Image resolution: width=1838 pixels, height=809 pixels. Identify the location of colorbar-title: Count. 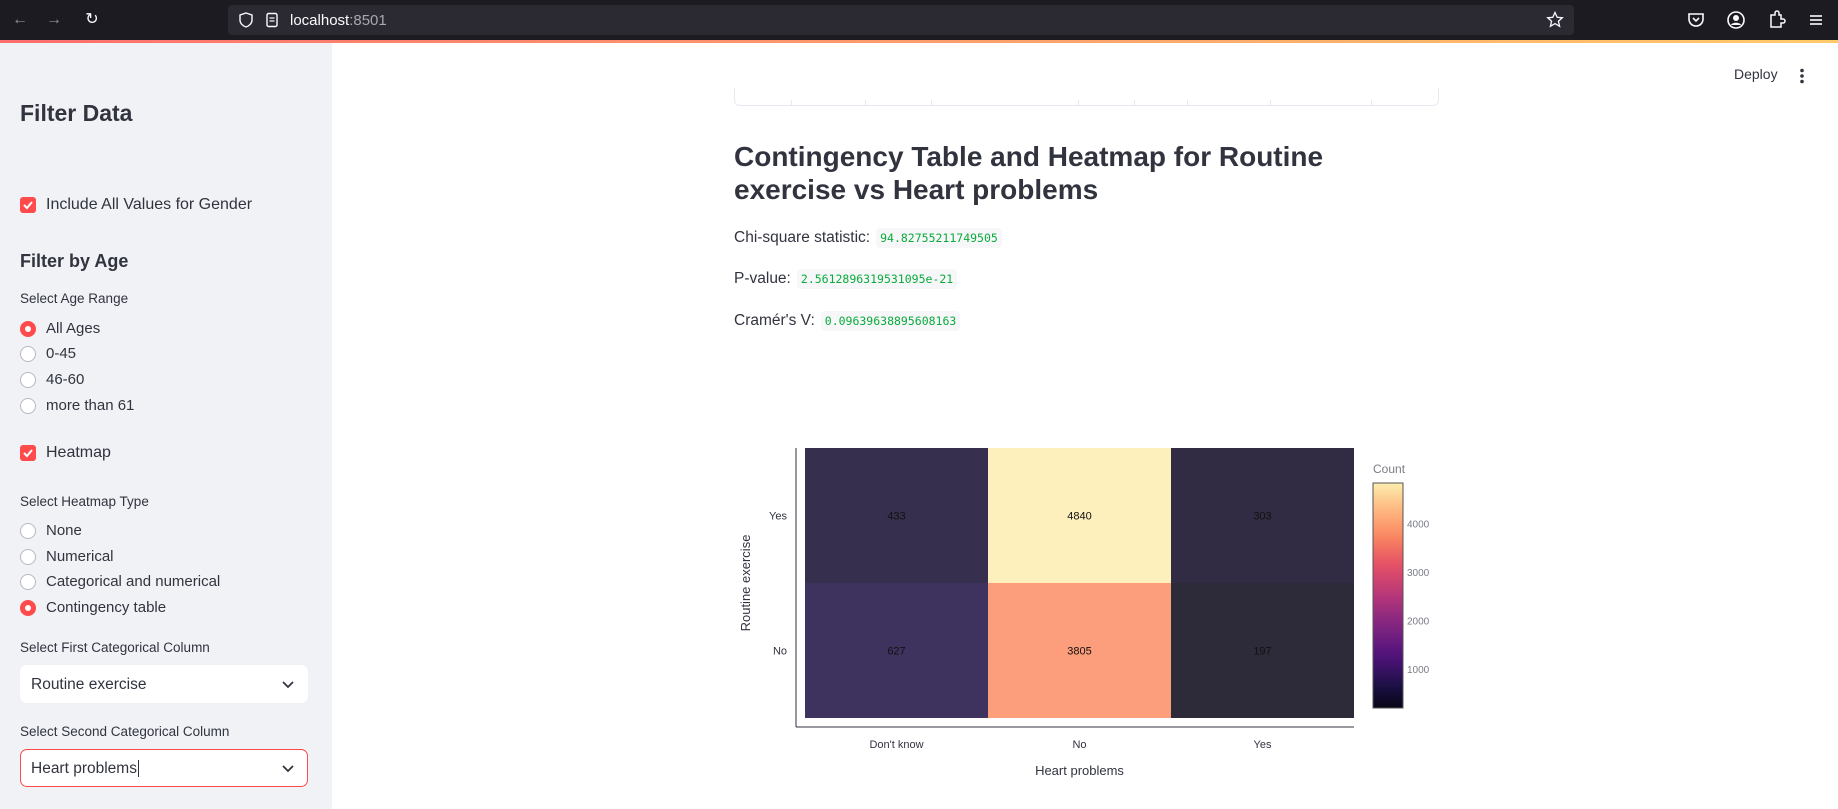
(1389, 469).